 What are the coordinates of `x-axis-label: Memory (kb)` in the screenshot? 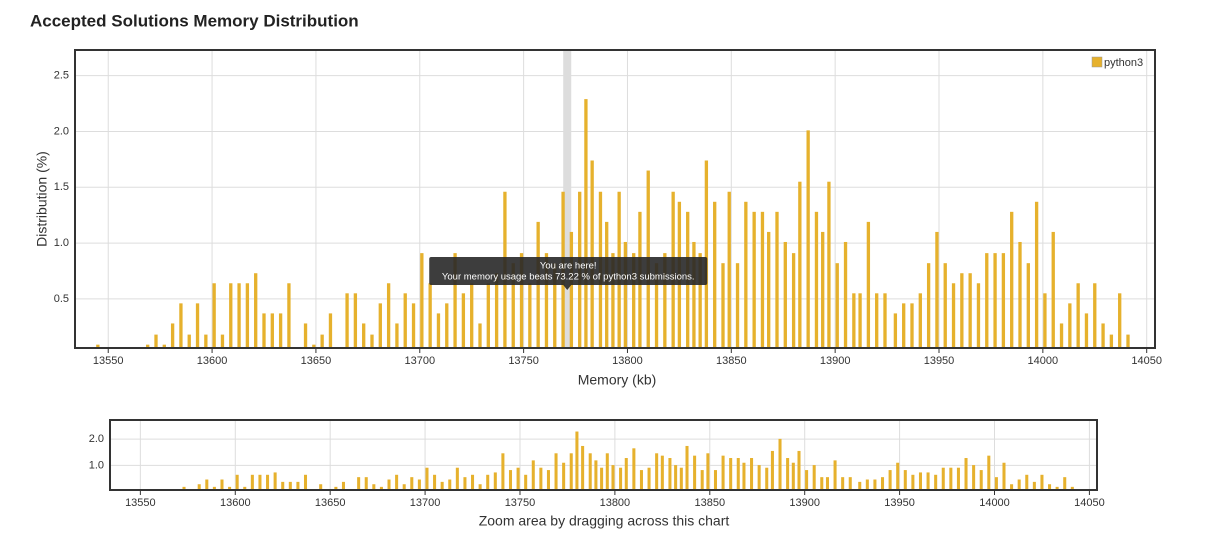 It's located at (617, 380).